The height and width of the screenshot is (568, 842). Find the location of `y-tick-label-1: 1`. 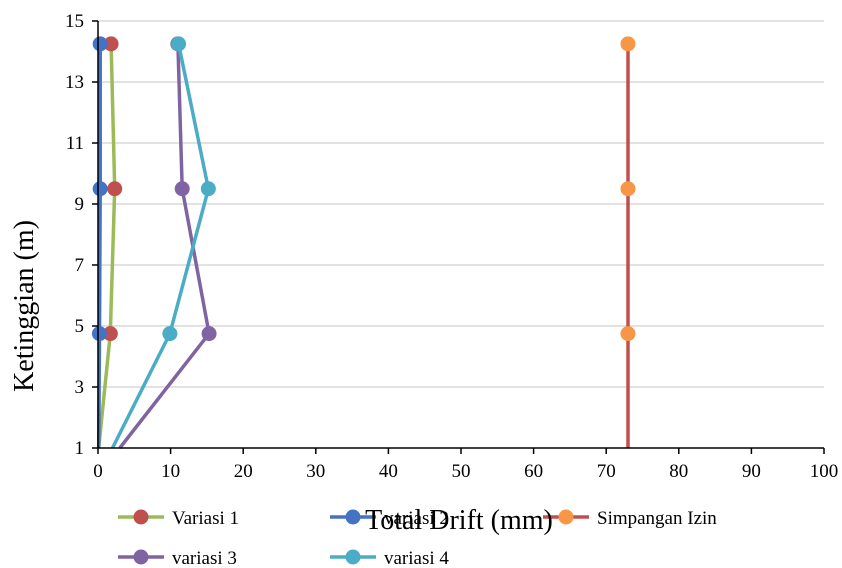

y-tick-label-1: 1 is located at coordinates (80, 448).